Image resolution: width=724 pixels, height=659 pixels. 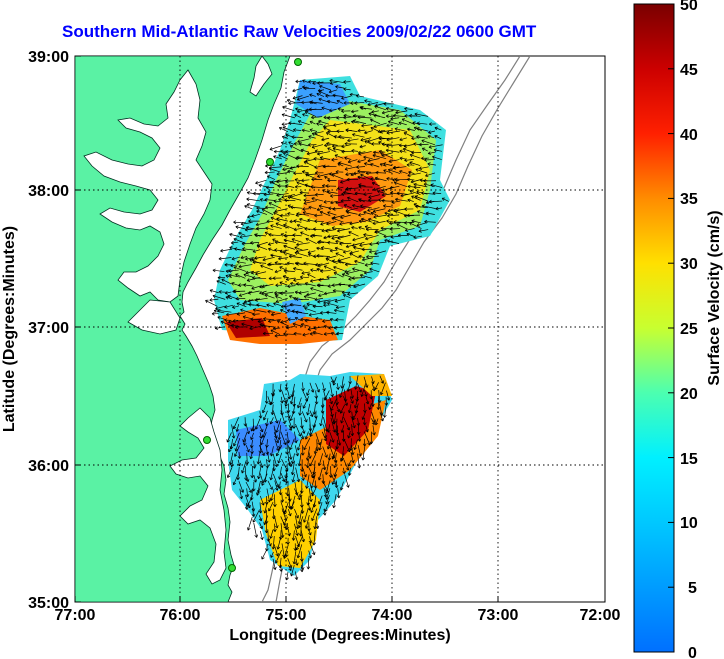 I want to click on x-tick-label: 72:00, so click(x=600, y=615).